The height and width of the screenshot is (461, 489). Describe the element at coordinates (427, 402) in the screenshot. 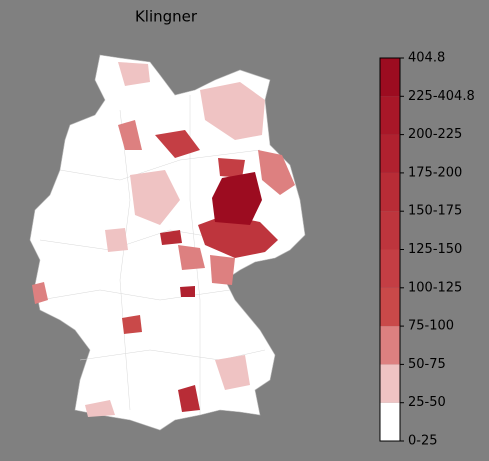

I see `colorbar-label: 25-50` at that location.